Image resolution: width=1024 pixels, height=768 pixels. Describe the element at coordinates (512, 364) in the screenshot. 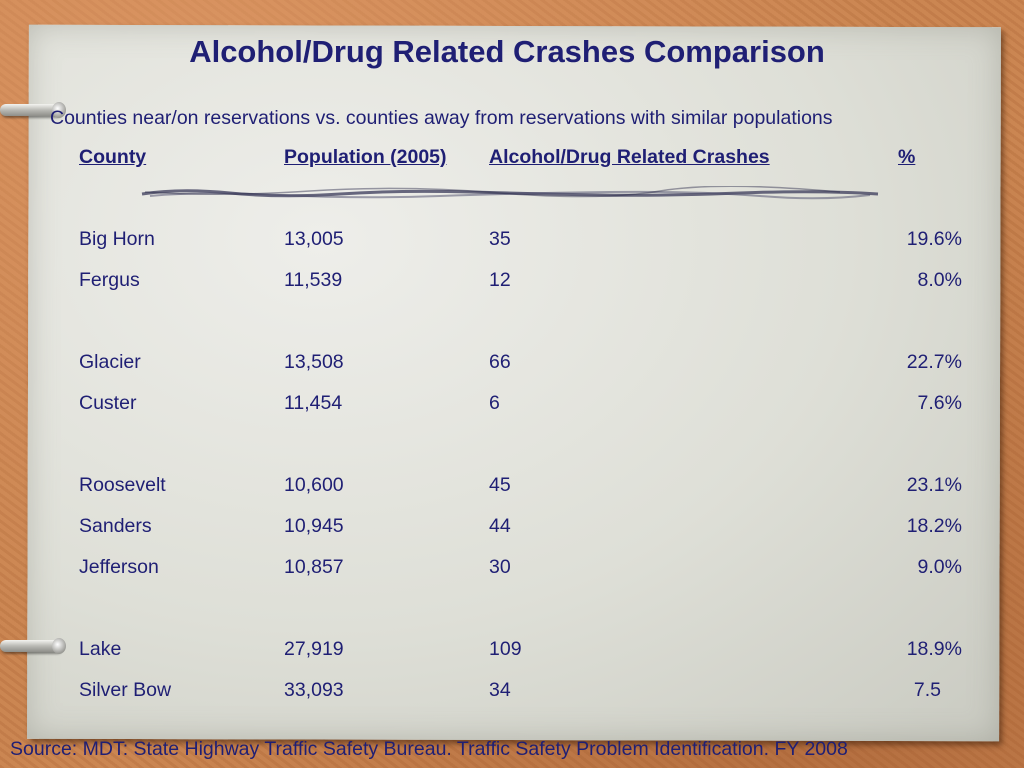

I see `table-row: Glacier 13,508 66 22.7%` at that location.